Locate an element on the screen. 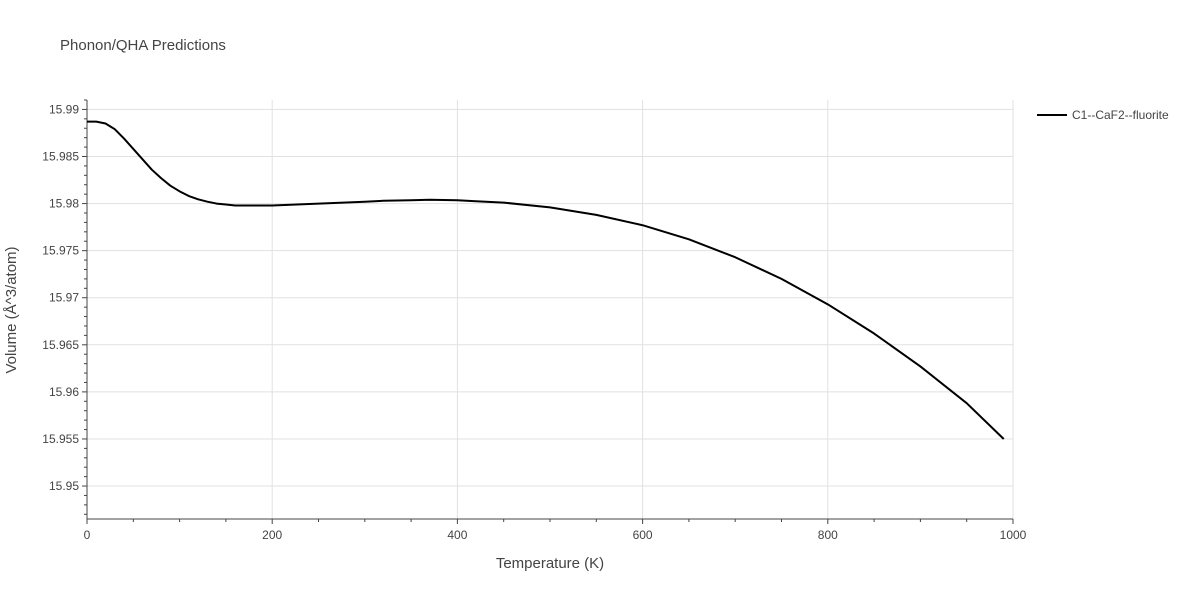  x-tick-label: 800 is located at coordinates (828, 535).